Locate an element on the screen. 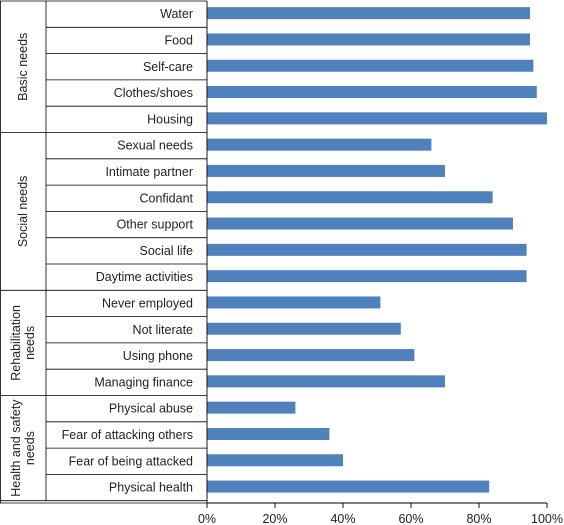 The height and width of the screenshot is (525, 564). group-label-line: Rehabilitation is located at coordinates (16, 343).